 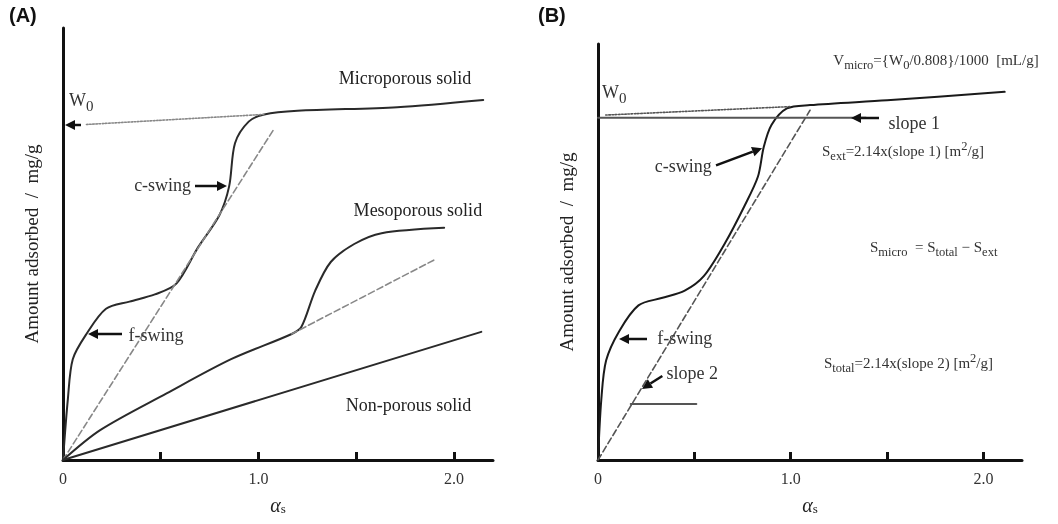 What do you see at coordinates (552, 15) in the screenshot?
I see `chart-title: (B)` at bounding box center [552, 15].